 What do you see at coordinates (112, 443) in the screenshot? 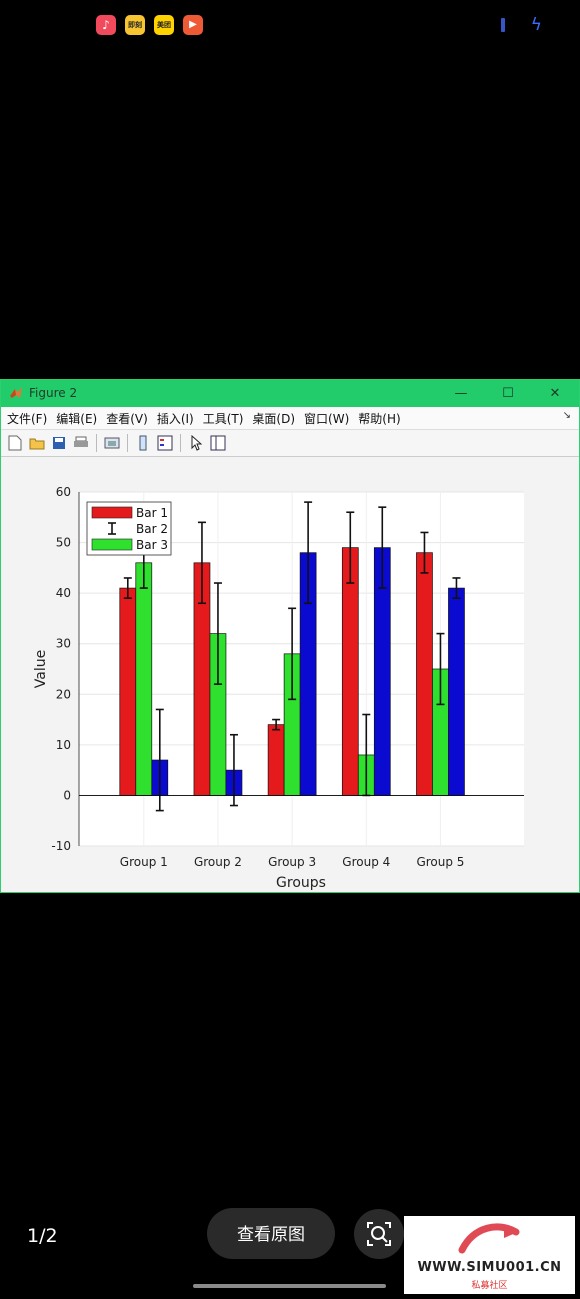
I see `export-icon` at bounding box center [112, 443].